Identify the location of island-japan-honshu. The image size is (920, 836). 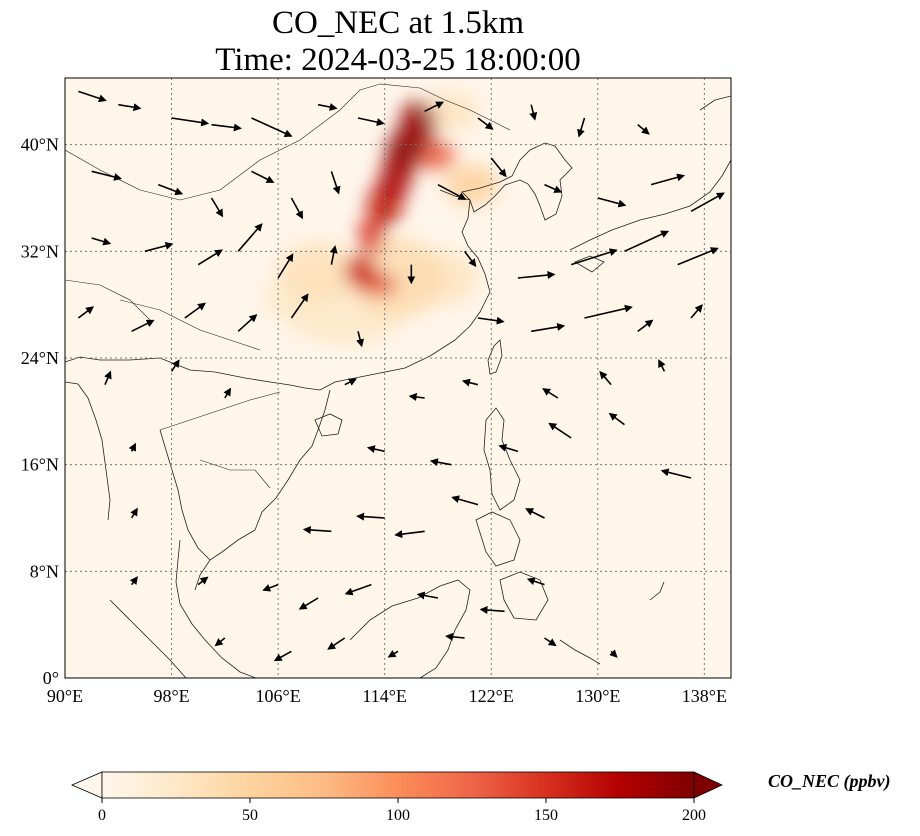
(650, 205).